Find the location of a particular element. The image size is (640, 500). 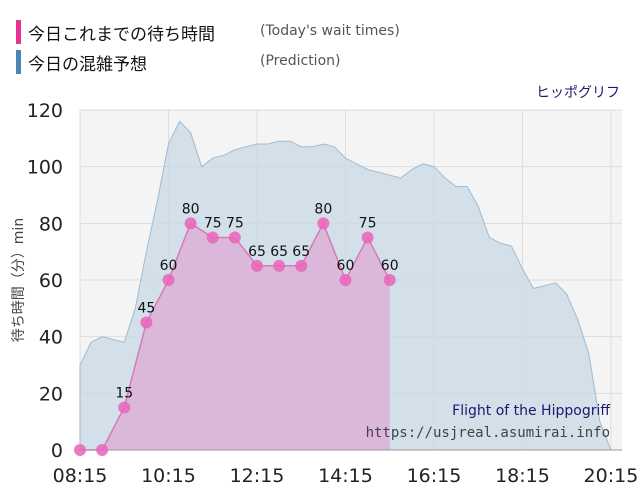

y-tick-label: 20 is located at coordinates (51, 394).